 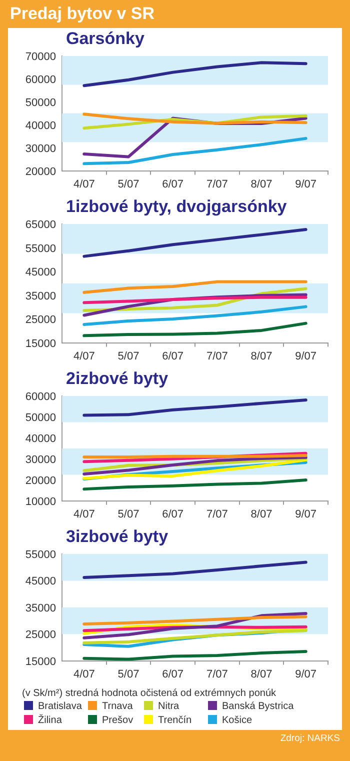 I want to click on legend-label: Nitra, so click(x=168, y=706).